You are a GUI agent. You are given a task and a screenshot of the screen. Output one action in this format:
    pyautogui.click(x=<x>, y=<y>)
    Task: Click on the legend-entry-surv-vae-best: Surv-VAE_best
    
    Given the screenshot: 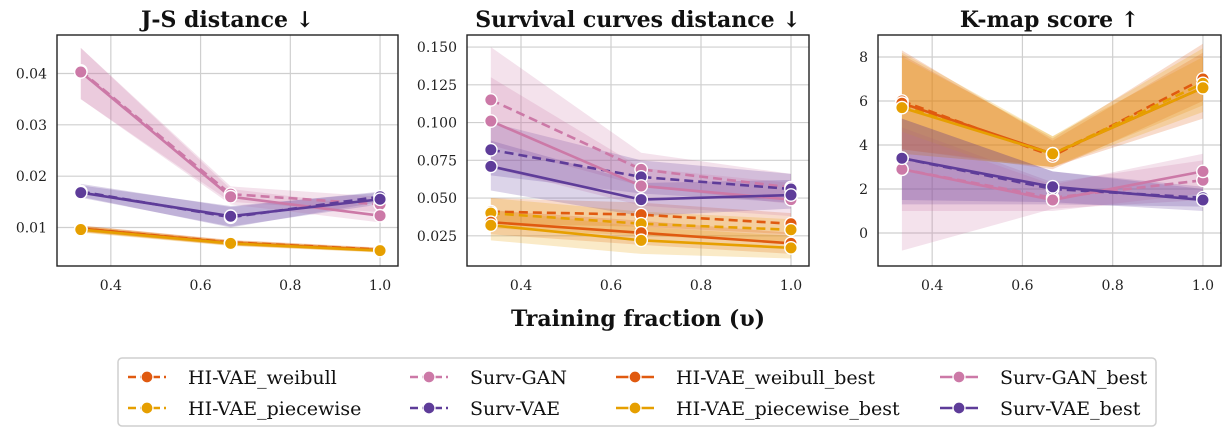 What is the action you would take?
    pyautogui.click(x=1040, y=409)
    